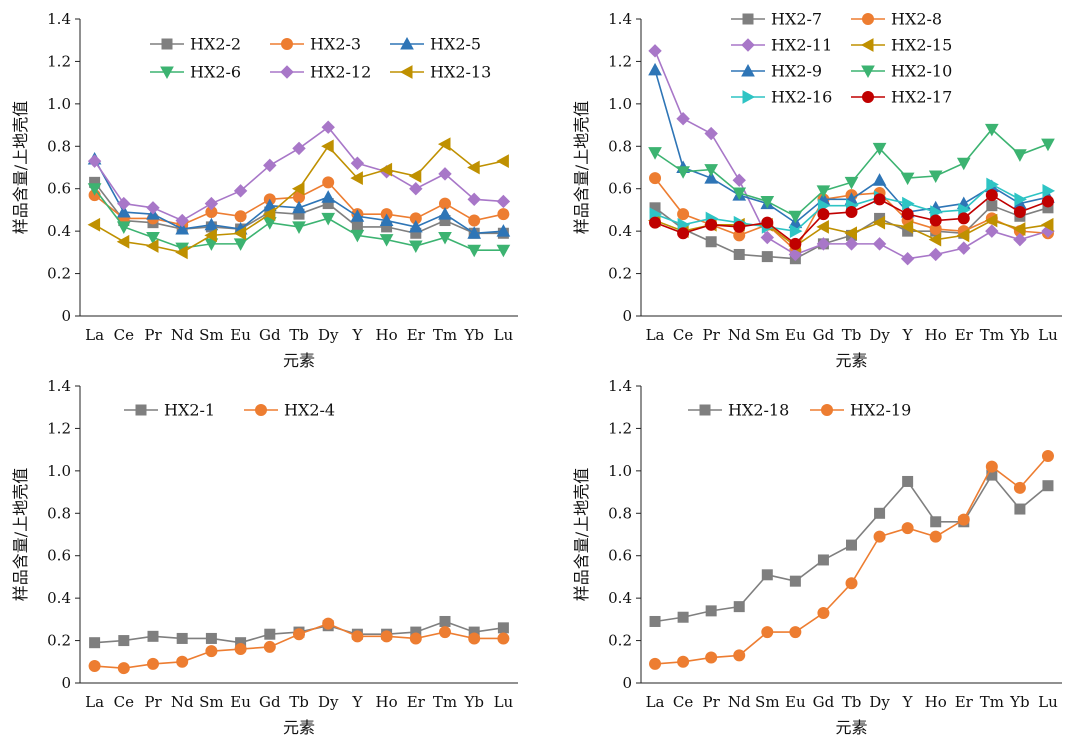  What do you see at coordinates (620, 471) in the screenshot?
I see `y-tick-label: 1.0` at bounding box center [620, 471].